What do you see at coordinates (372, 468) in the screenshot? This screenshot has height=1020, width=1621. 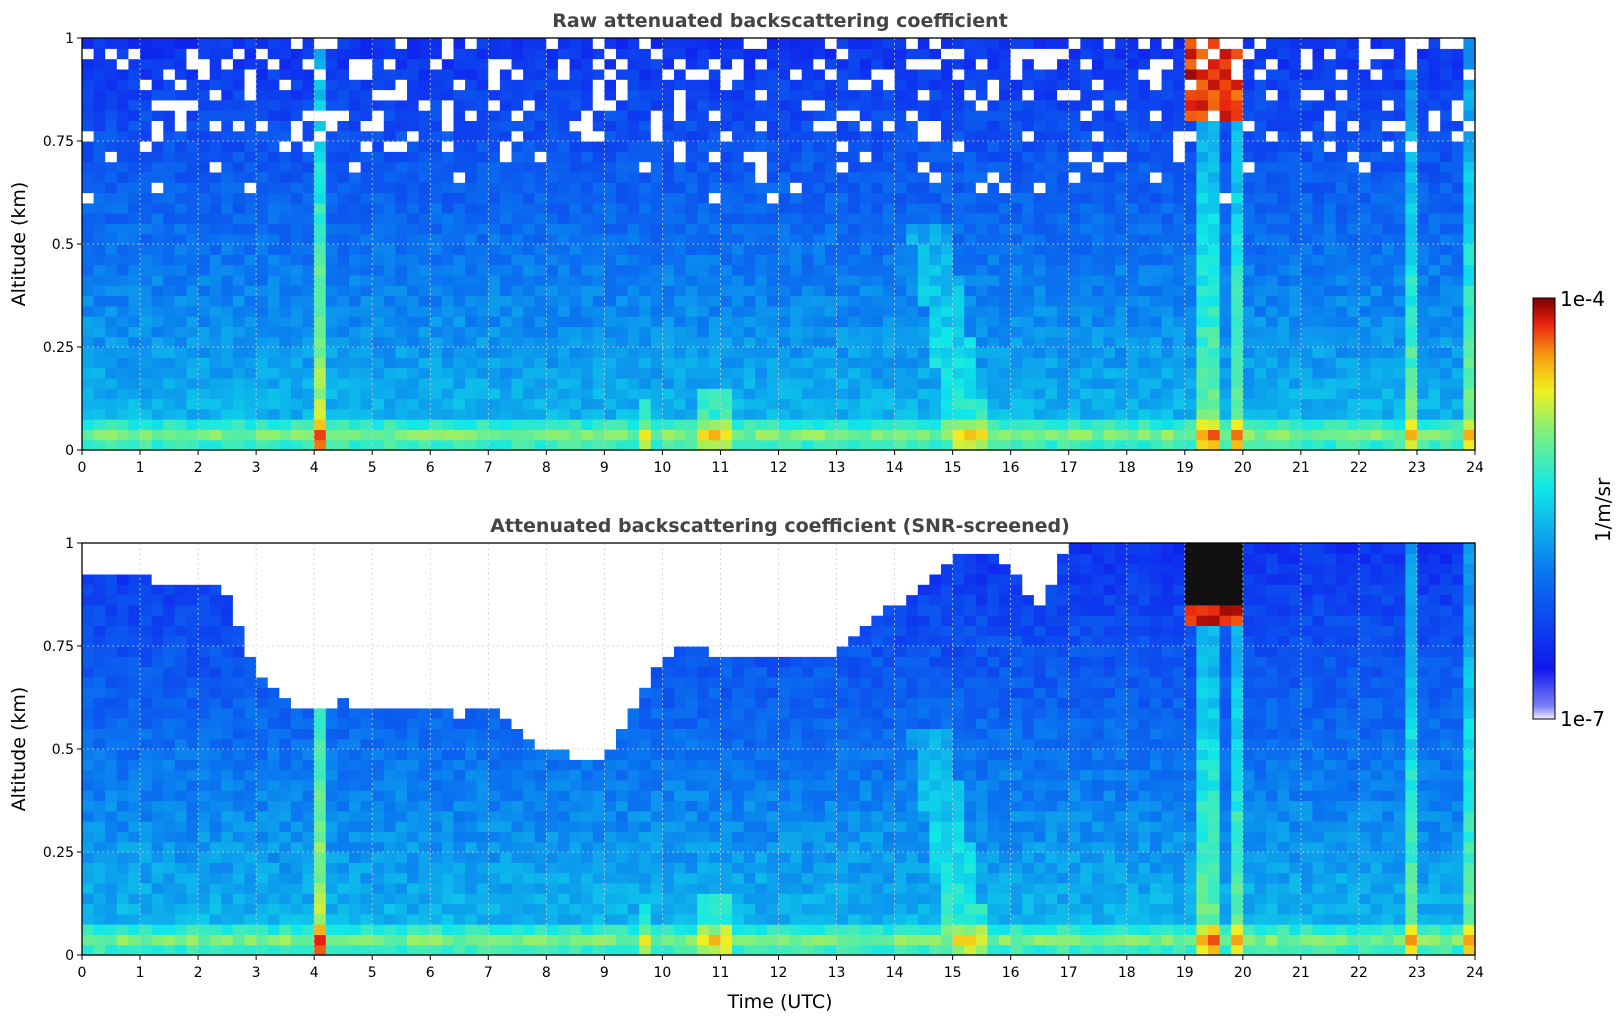 I see `x-tick-label: 5` at bounding box center [372, 468].